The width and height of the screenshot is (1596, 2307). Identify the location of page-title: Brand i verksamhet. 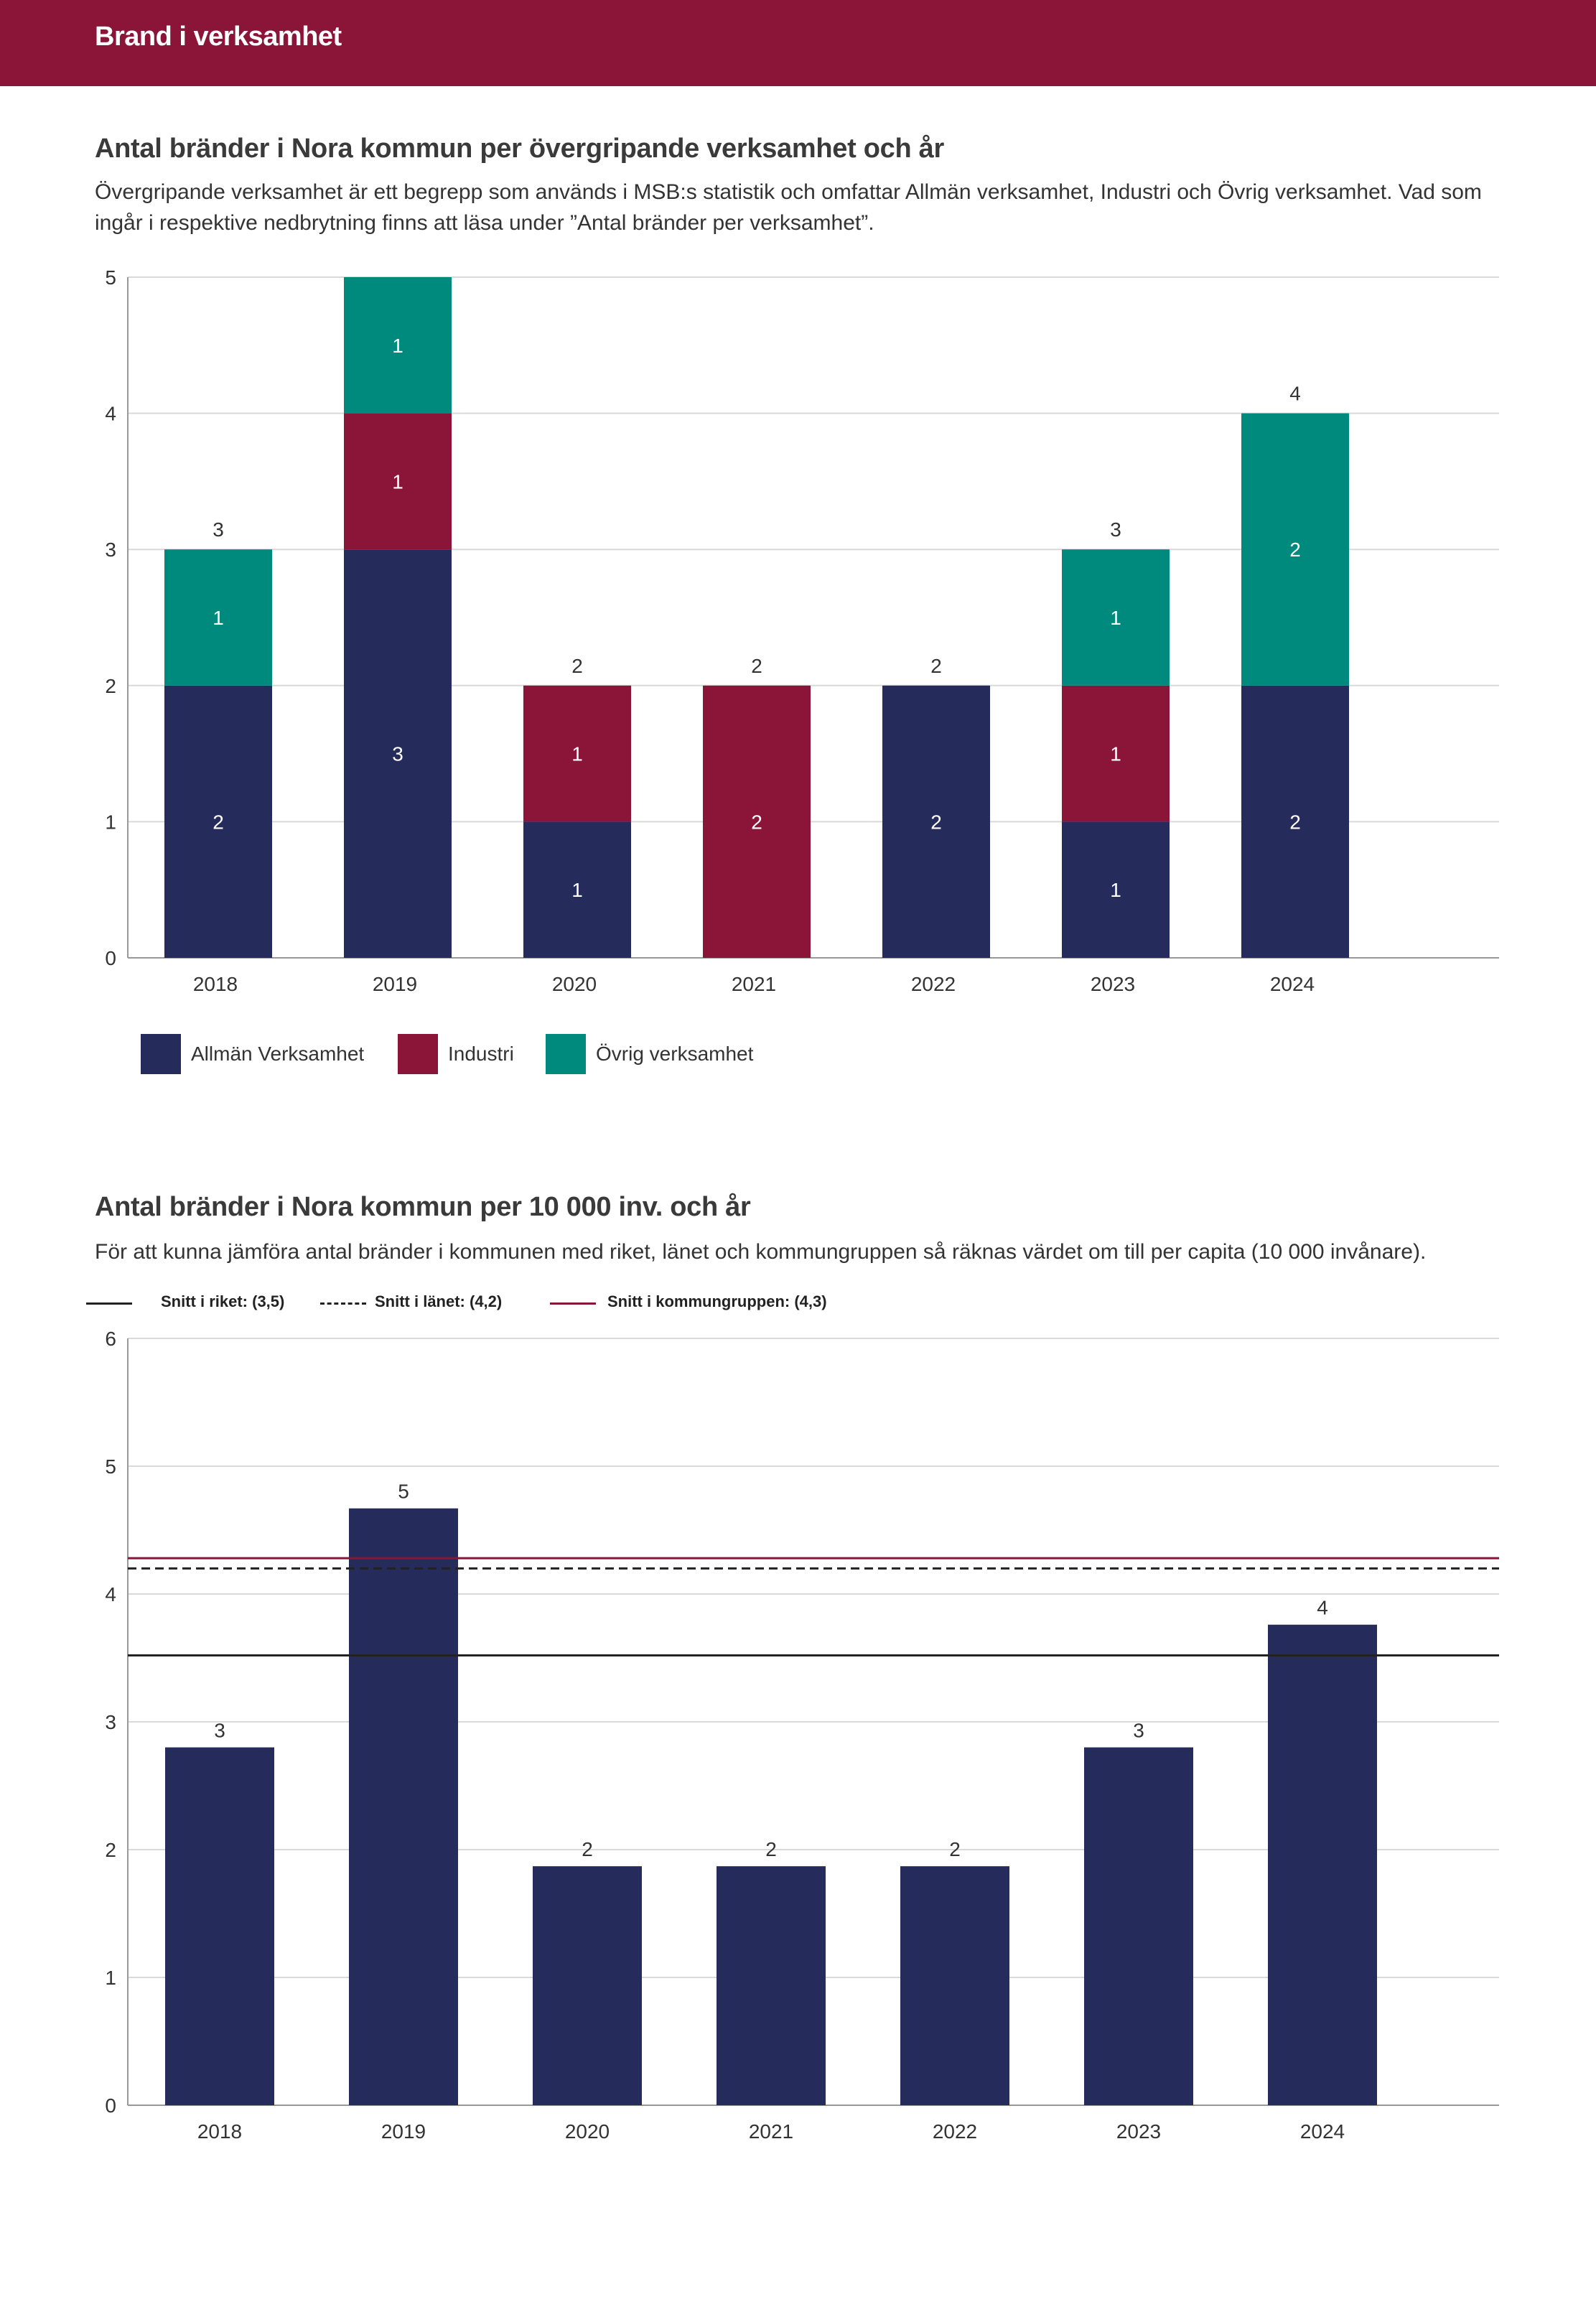
(218, 37).